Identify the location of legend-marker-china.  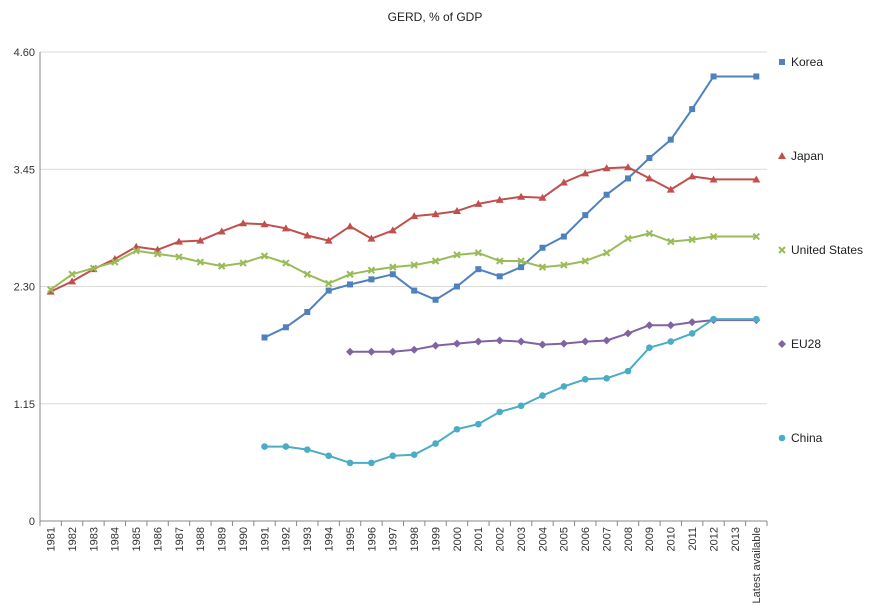
(782, 438).